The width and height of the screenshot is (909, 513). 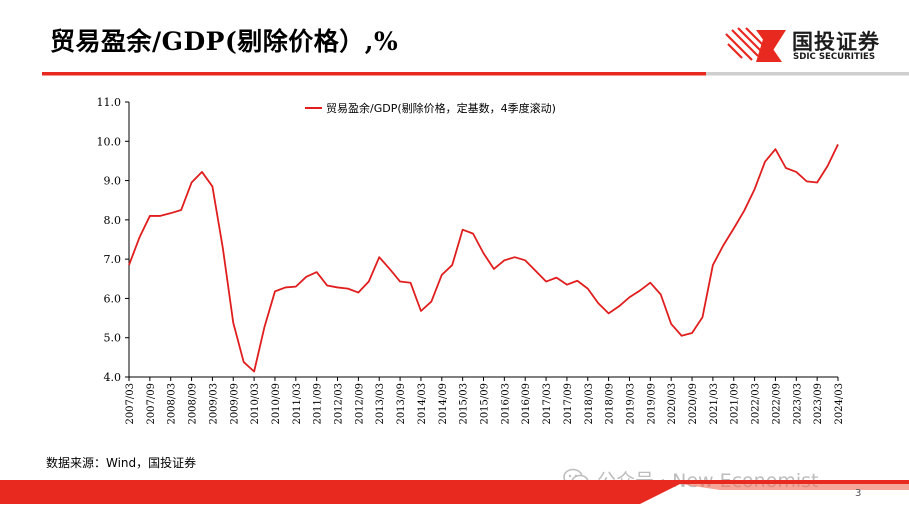 What do you see at coordinates (234, 404) in the screenshot?
I see `x-tick-label: 2009/09` at bounding box center [234, 404].